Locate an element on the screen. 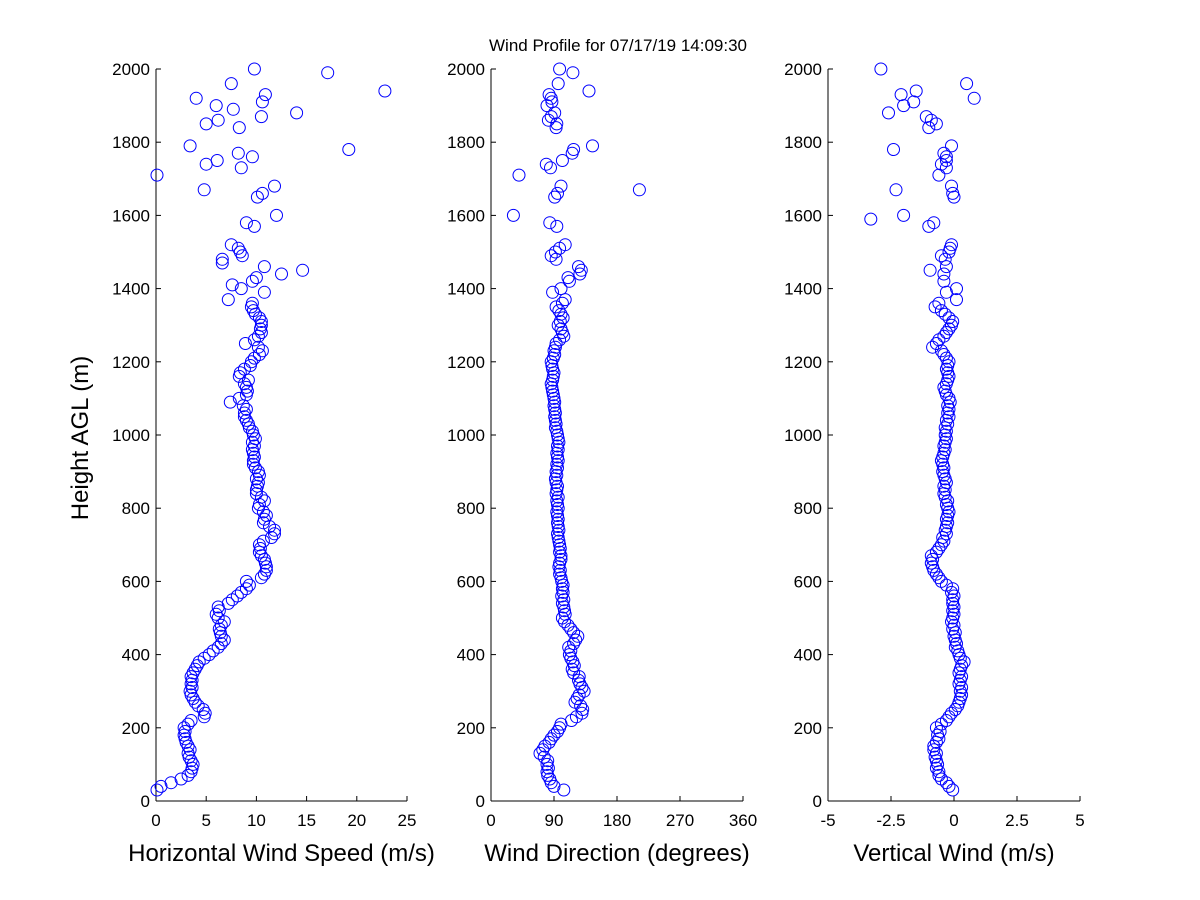 The image size is (1200, 900). x-tick-label: 360 is located at coordinates (743, 820).